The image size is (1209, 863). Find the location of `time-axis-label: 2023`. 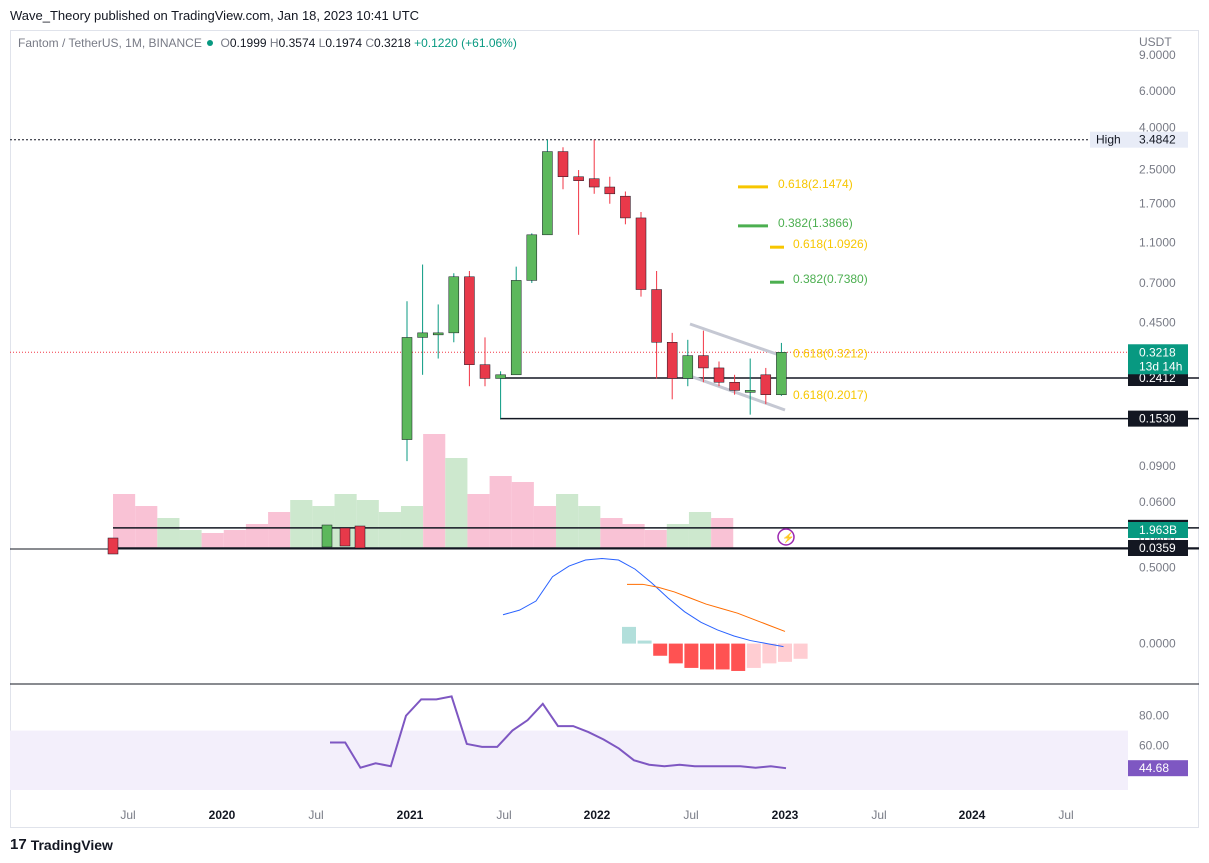

time-axis-label: 2023 is located at coordinates (785, 815).